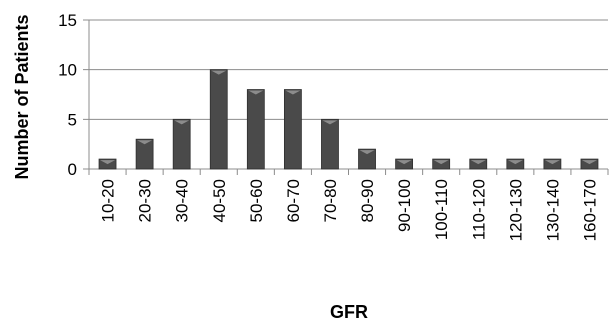  I want to click on x-tick-label: 160-170, so click(589, 210).